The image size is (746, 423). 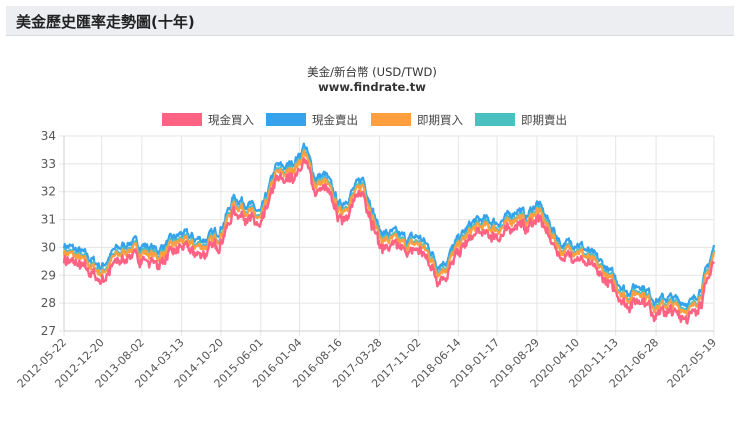 What do you see at coordinates (105, 22) in the screenshot?
I see `page-title: 美金歷史匯率走勢圖(十年)` at bounding box center [105, 22].